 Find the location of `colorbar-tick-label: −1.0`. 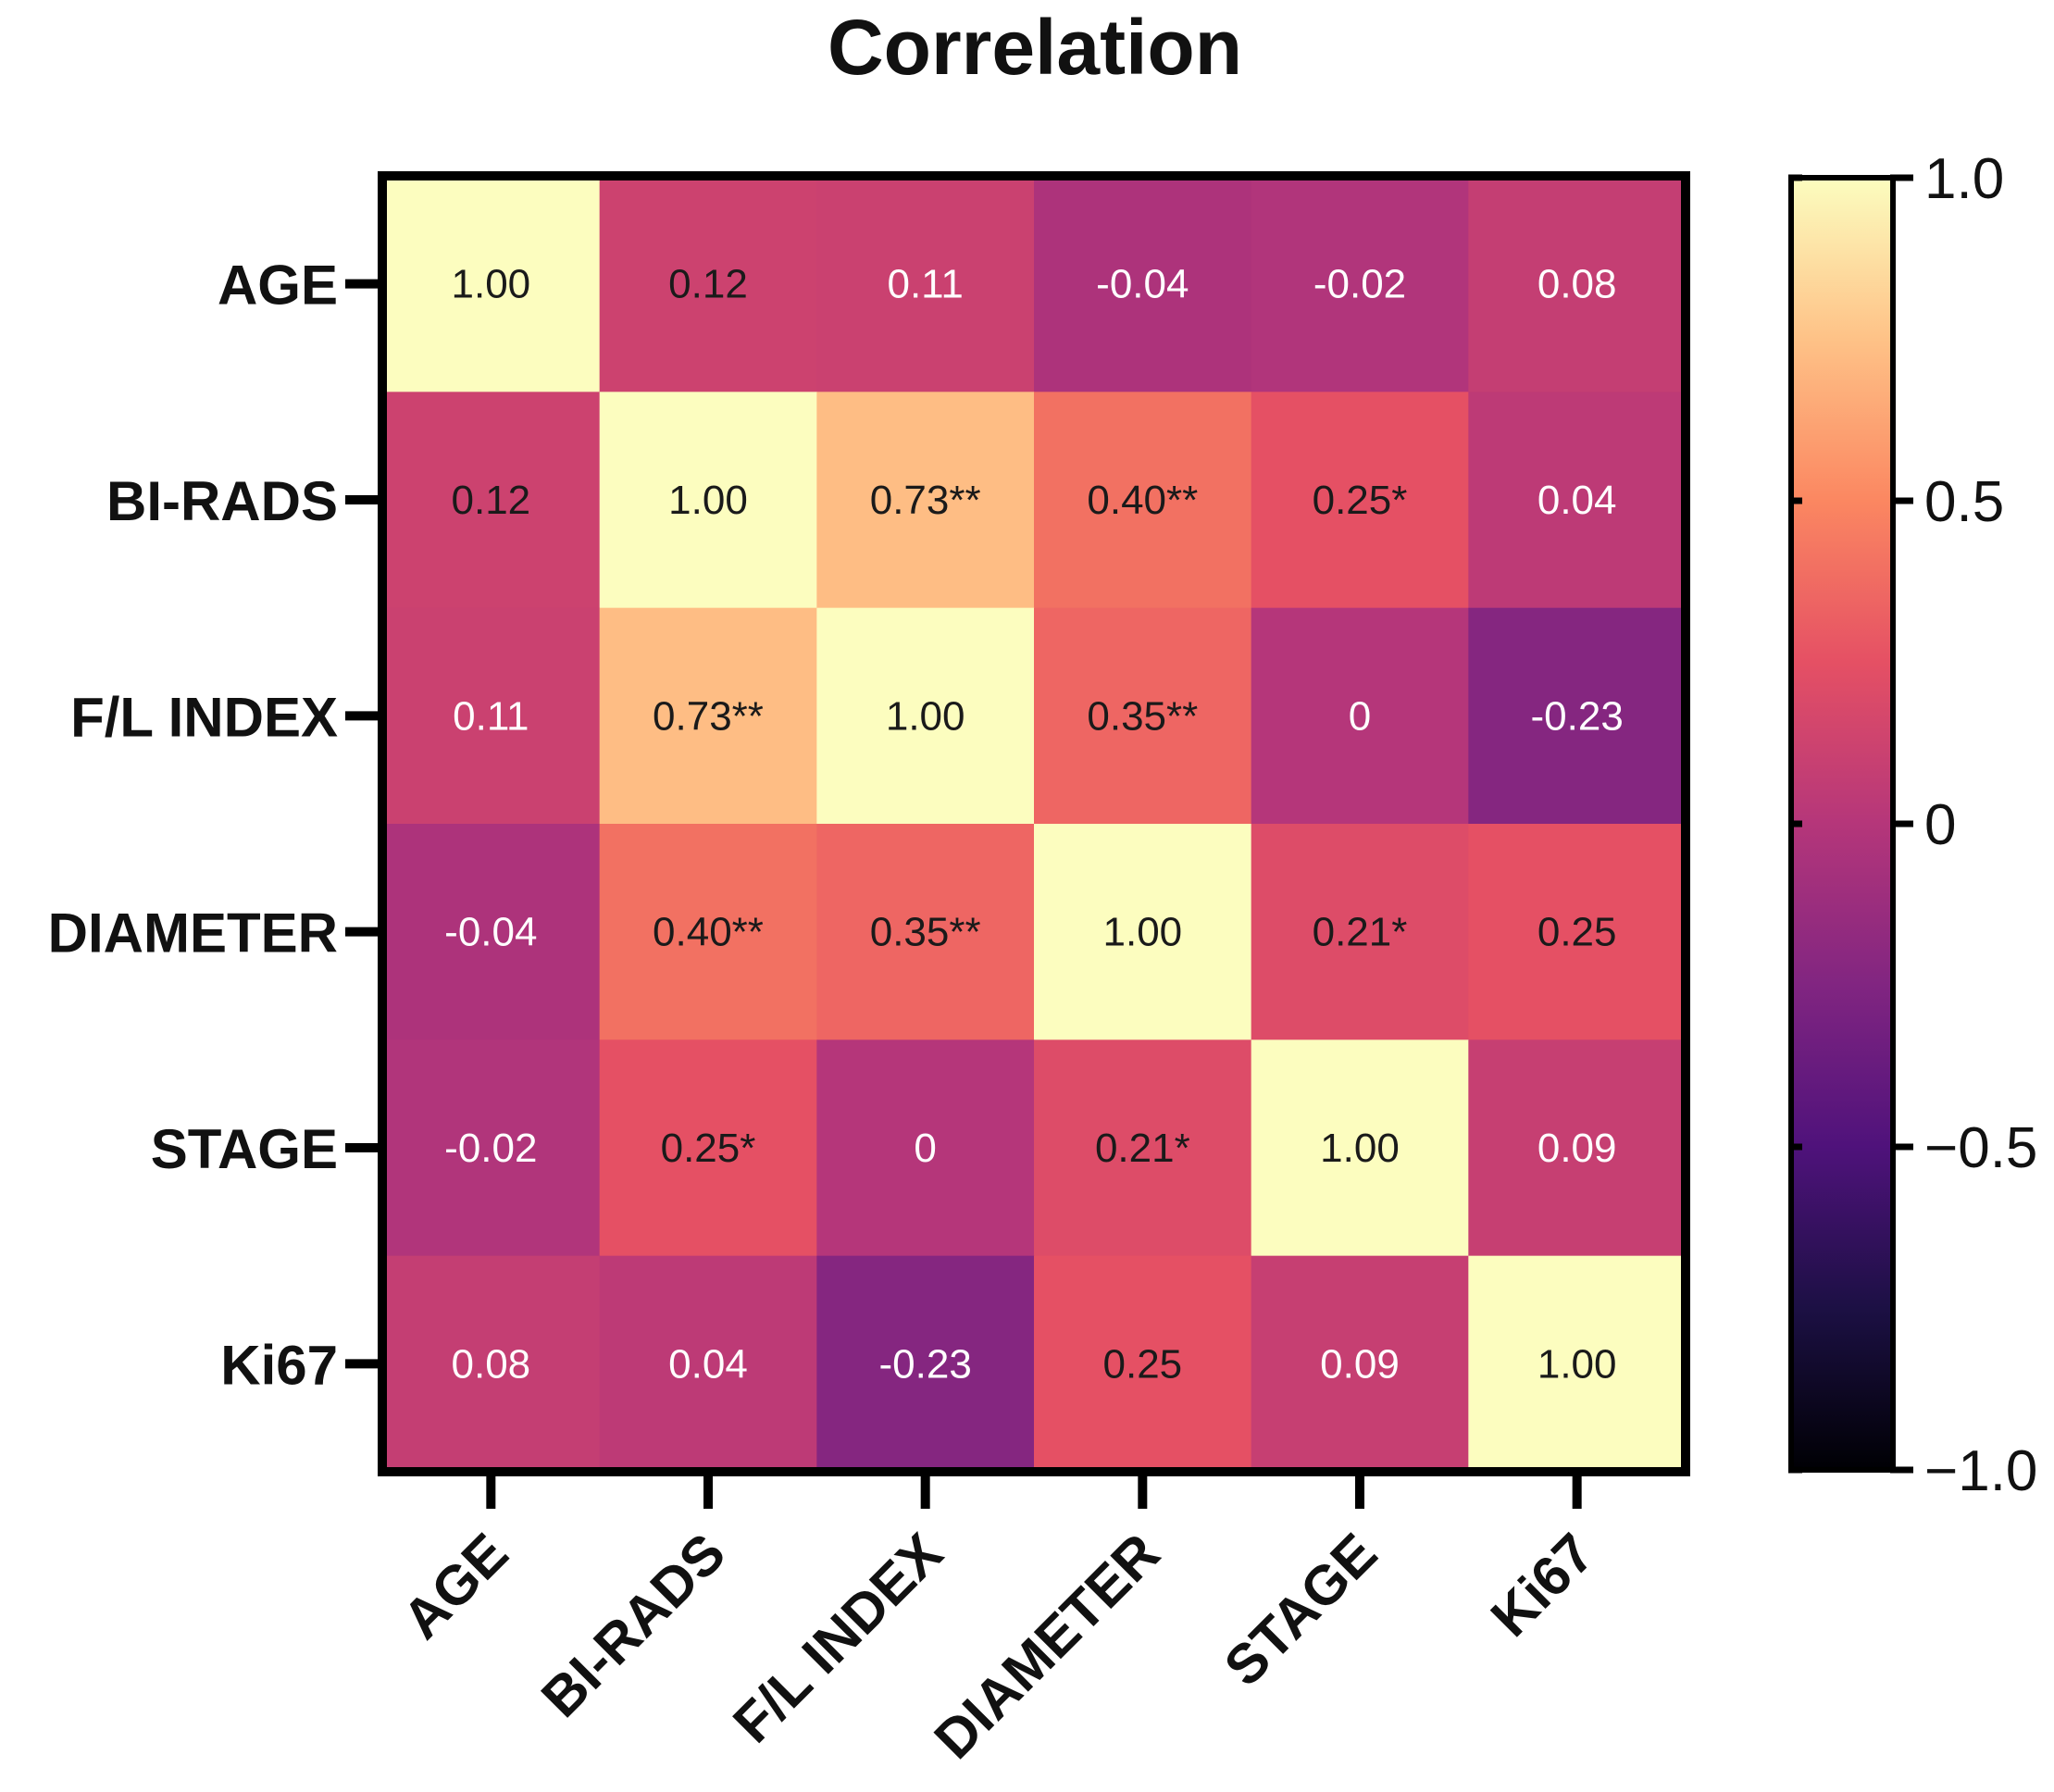

colorbar-tick-label: −1.0 is located at coordinates (1980, 1471).